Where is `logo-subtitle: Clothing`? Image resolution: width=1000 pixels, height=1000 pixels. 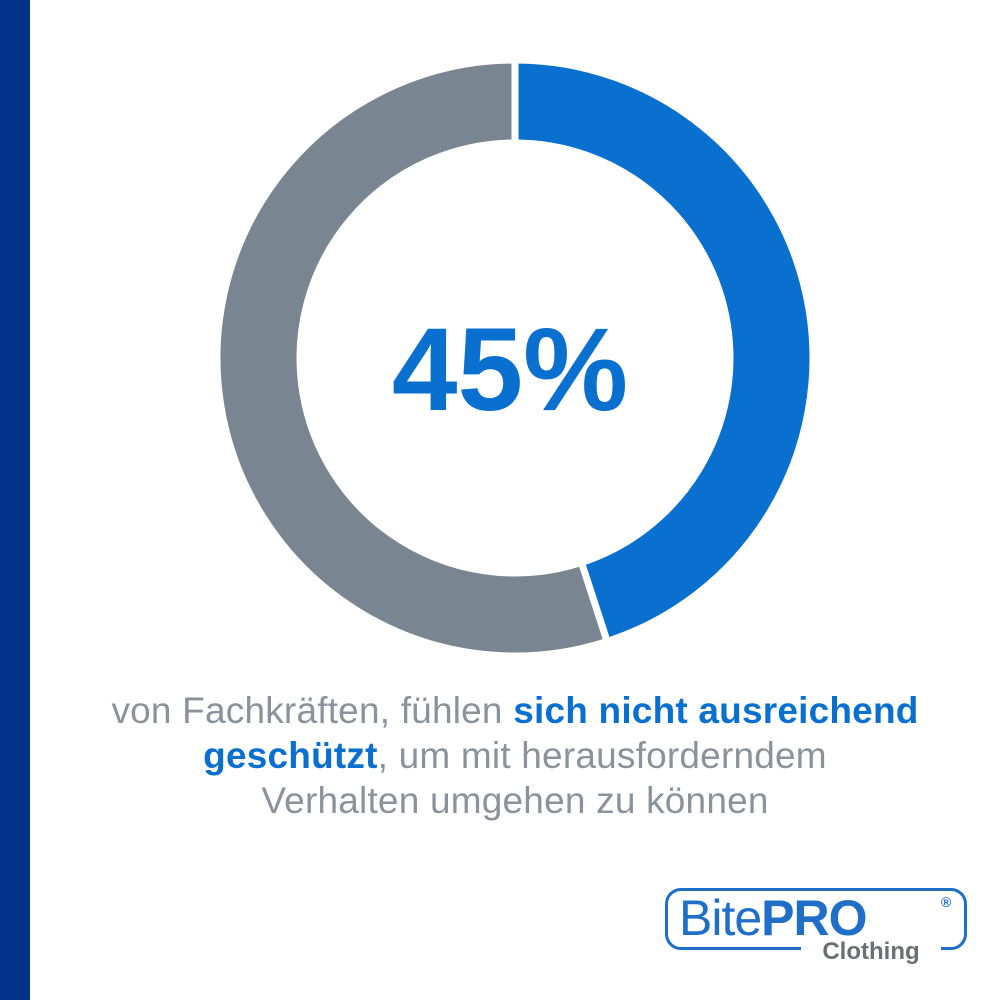
logo-subtitle: Clothing is located at coordinates (871, 953).